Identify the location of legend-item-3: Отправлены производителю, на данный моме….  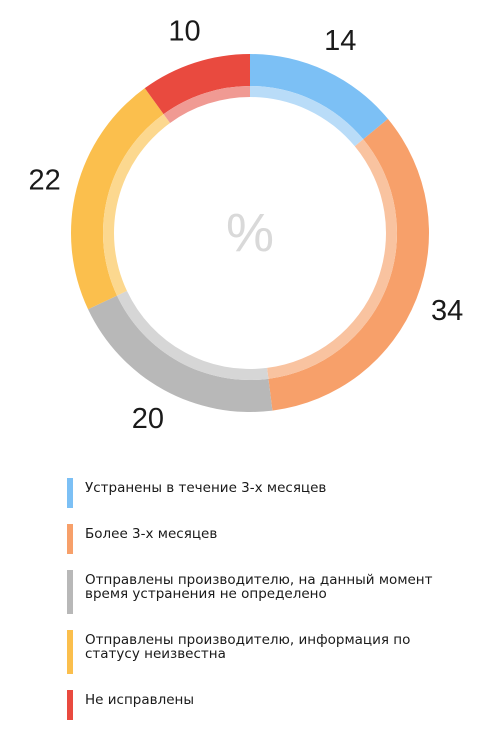
(267, 592).